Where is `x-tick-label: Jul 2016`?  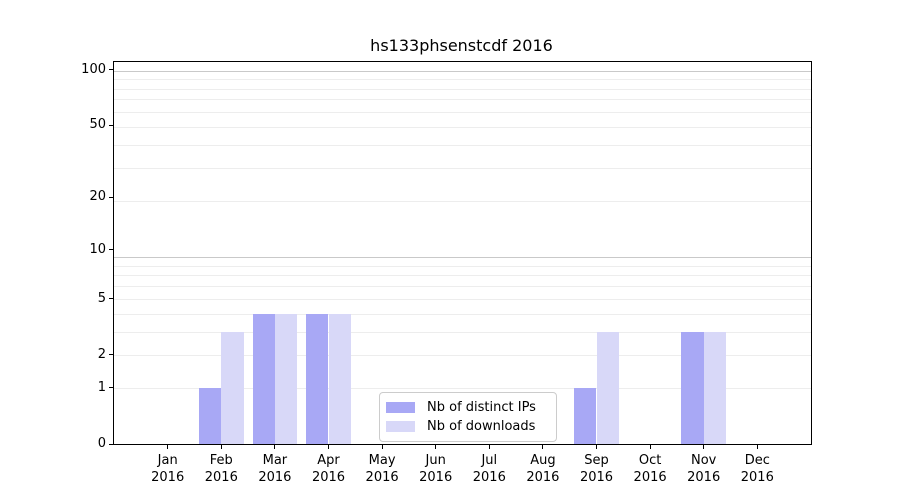 x-tick-label: Jul 2016 is located at coordinates (489, 469).